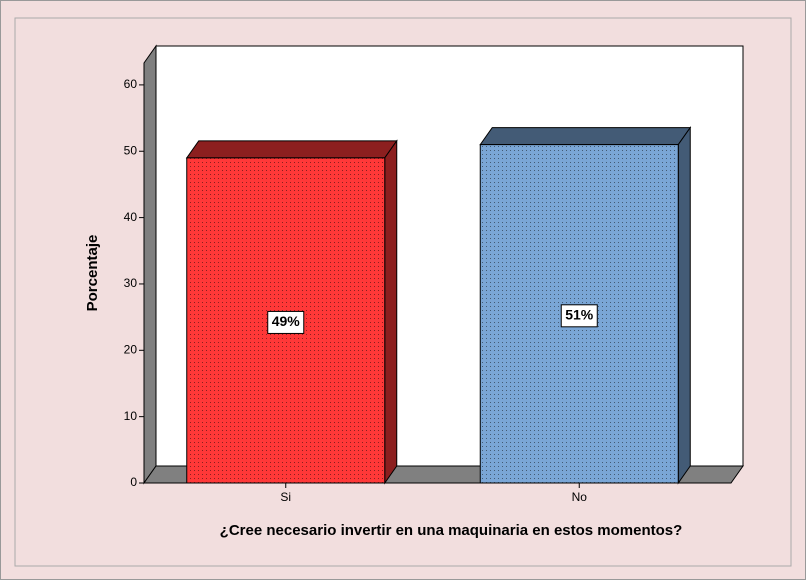 Image resolution: width=806 pixels, height=580 pixels. Describe the element at coordinates (285, 497) in the screenshot. I see `x-tick-label: Si` at that location.